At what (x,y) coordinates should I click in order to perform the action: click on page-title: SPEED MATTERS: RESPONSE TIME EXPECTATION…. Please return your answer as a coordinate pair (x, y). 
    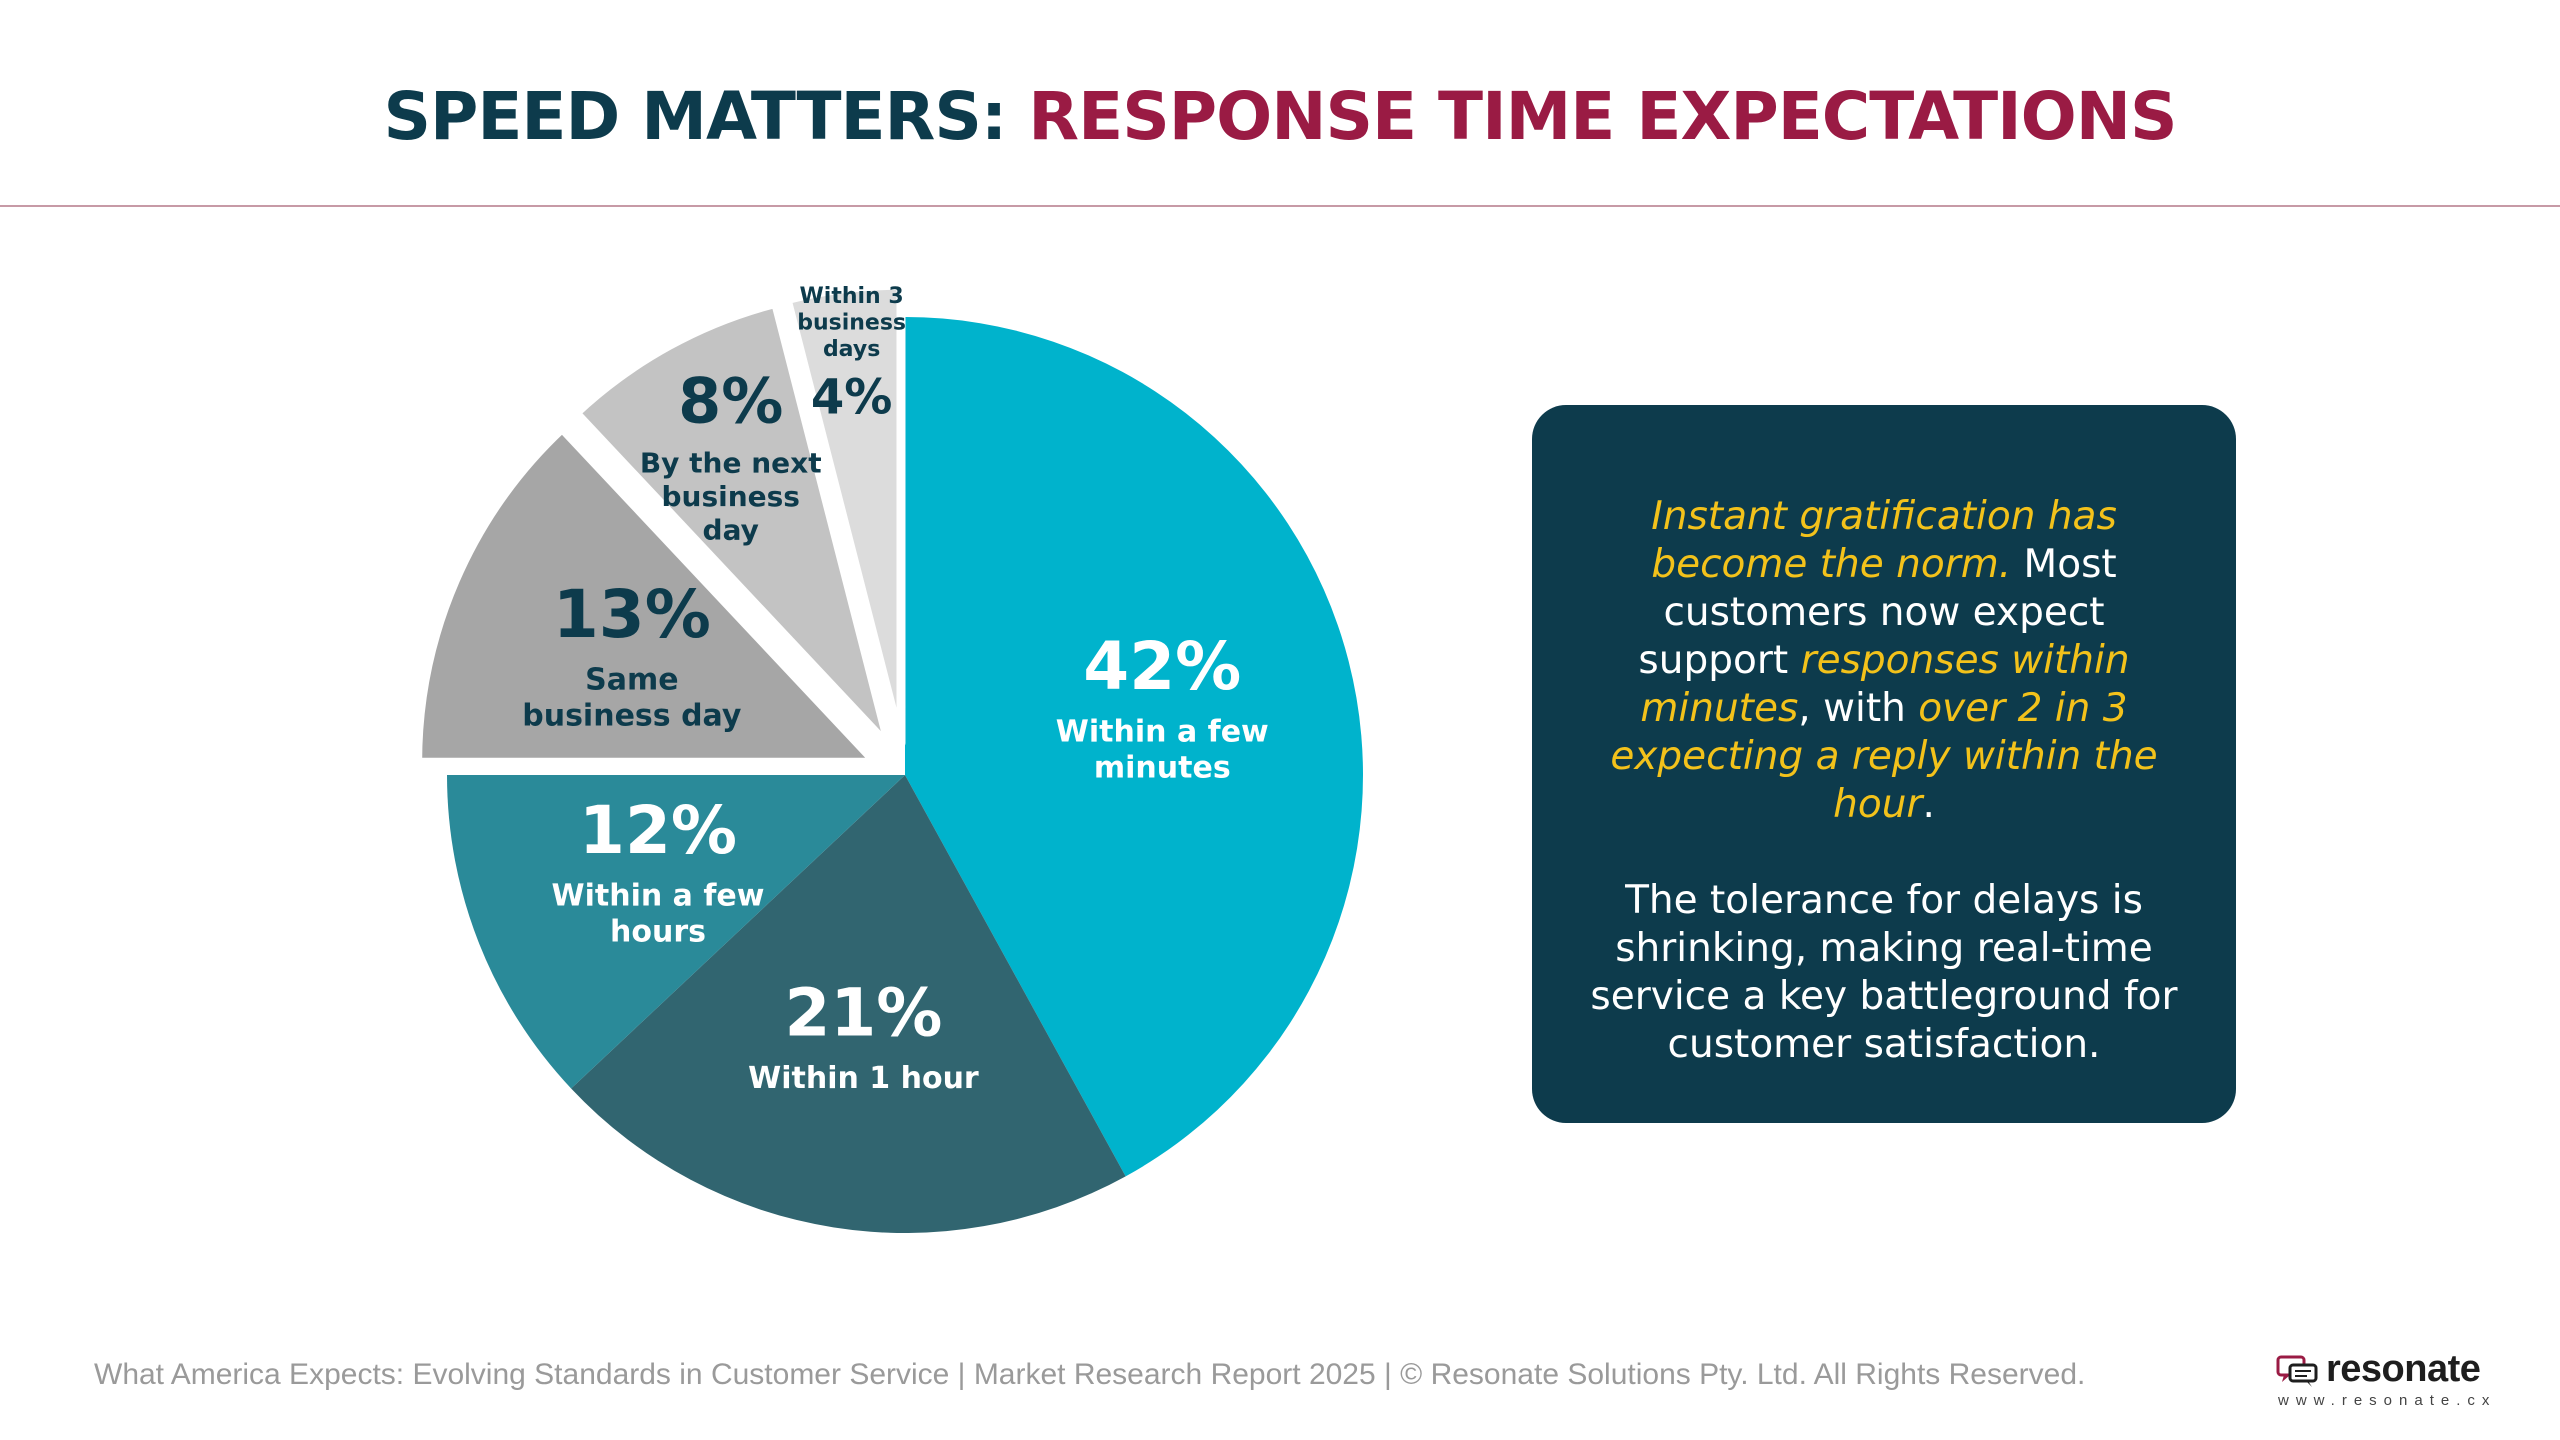
    Looking at the image, I should click on (1280, 116).